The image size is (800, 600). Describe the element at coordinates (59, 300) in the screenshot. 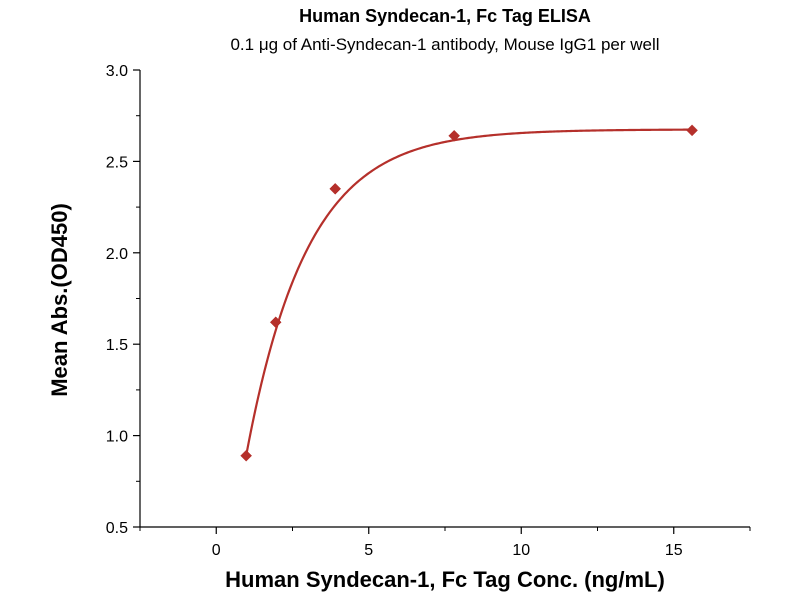

I see `y-axis-label: Mean Abs.(OD450)` at that location.